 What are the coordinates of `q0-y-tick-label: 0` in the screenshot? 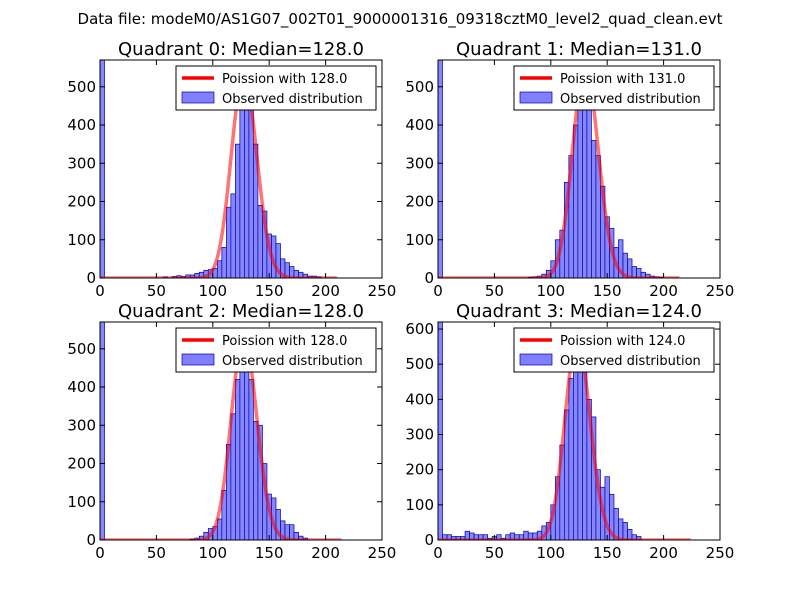 It's located at (91, 278).